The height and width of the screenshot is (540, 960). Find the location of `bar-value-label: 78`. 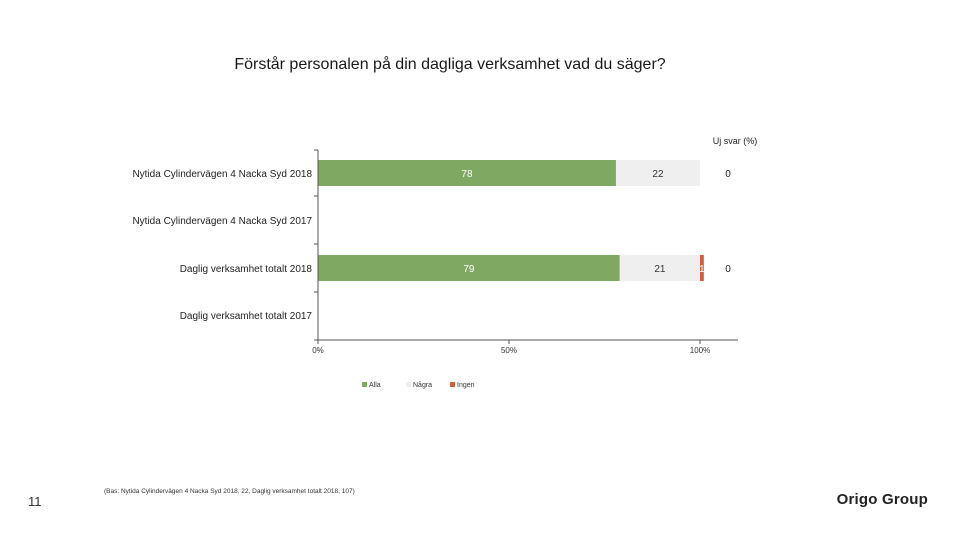

bar-value-label: 78 is located at coordinates (467, 174).